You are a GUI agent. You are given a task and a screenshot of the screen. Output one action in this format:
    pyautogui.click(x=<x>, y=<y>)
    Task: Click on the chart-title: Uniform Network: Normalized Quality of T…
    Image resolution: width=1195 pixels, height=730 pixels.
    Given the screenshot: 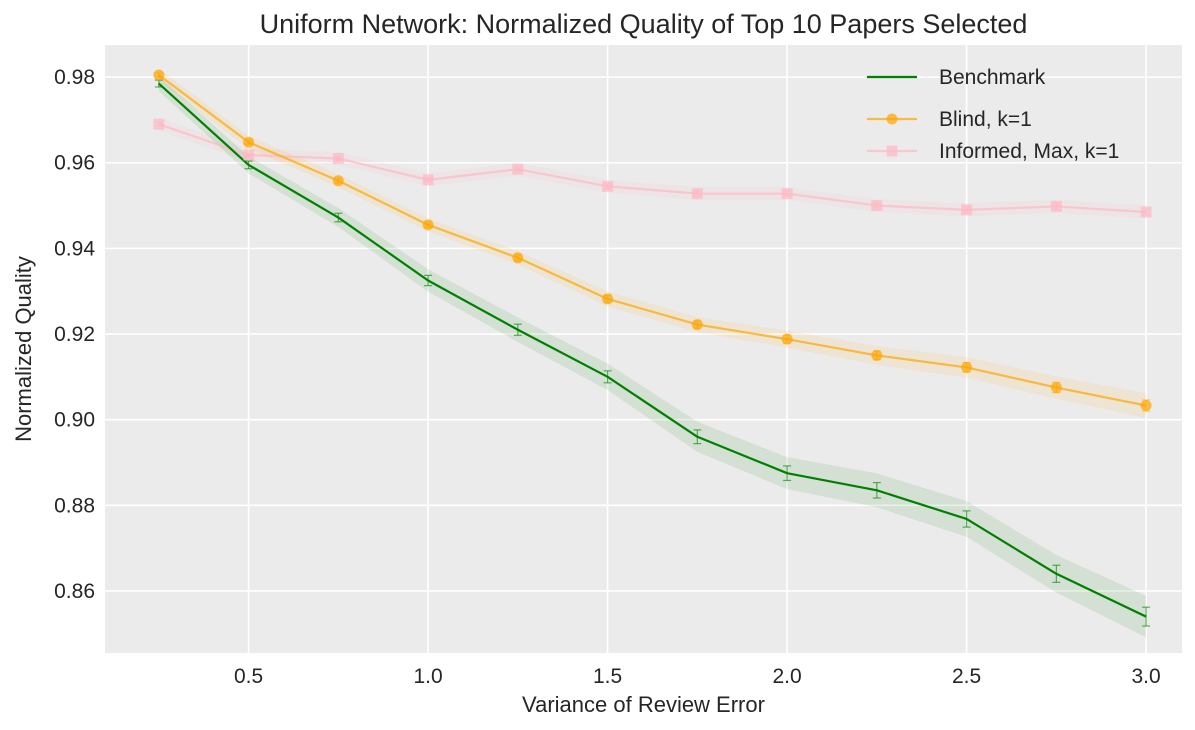 What is the action you would take?
    pyautogui.click(x=644, y=24)
    